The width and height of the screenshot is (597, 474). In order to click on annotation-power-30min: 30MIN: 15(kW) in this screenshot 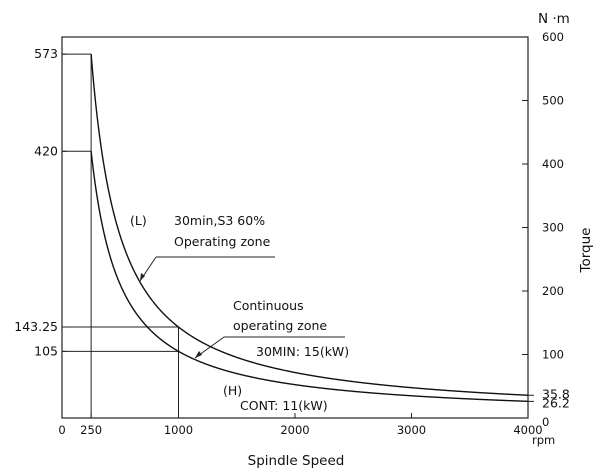, I will do `click(302, 351)`.